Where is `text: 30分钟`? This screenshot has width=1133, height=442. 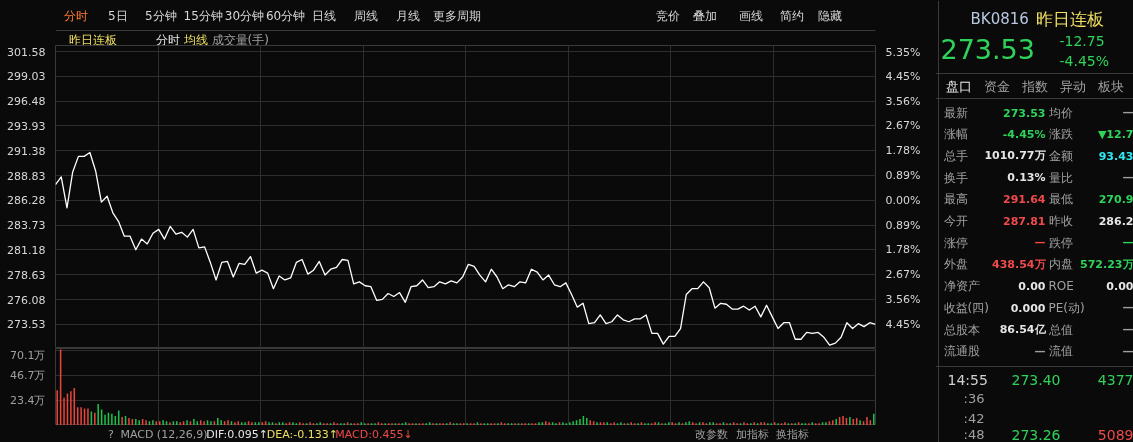 text: 30分钟 is located at coordinates (244, 15).